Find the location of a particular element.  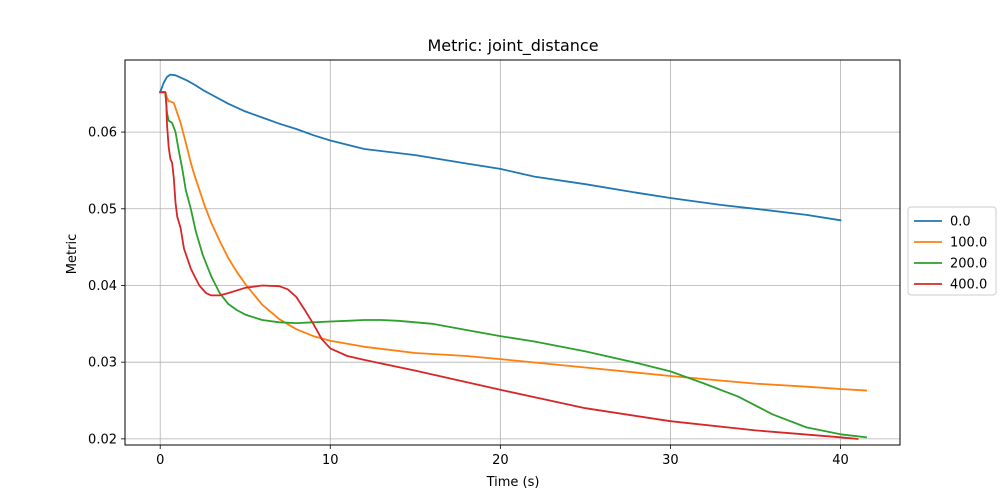

y-tick-label: 0.03 is located at coordinates (102, 363).